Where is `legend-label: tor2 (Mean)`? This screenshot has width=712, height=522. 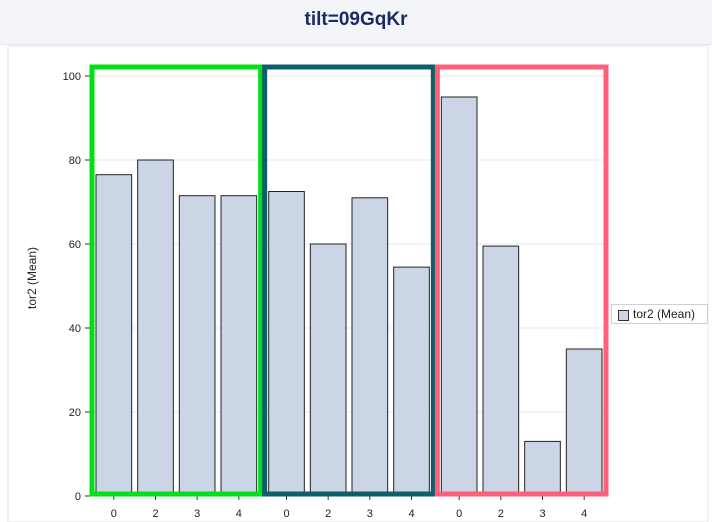 legend-label: tor2 (Mean) is located at coordinates (664, 314).